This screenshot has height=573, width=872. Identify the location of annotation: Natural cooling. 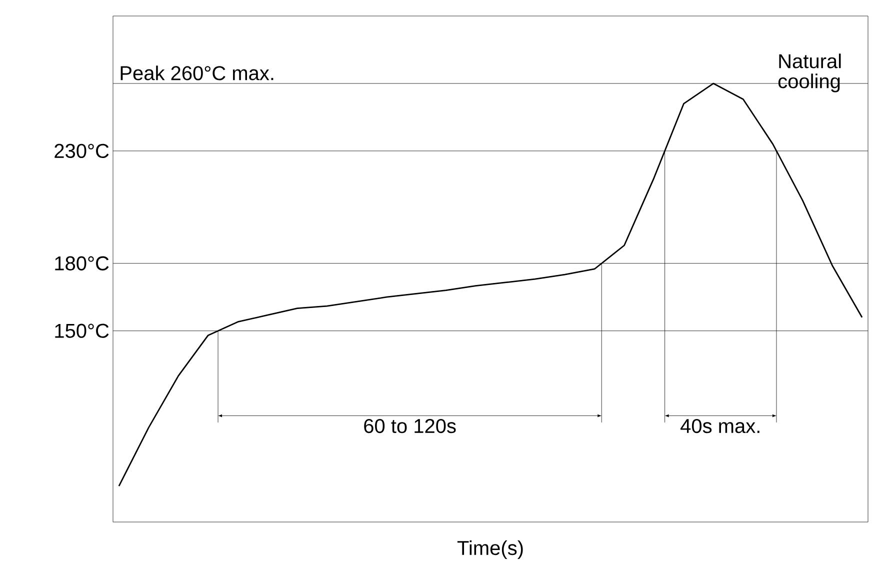
(809, 73).